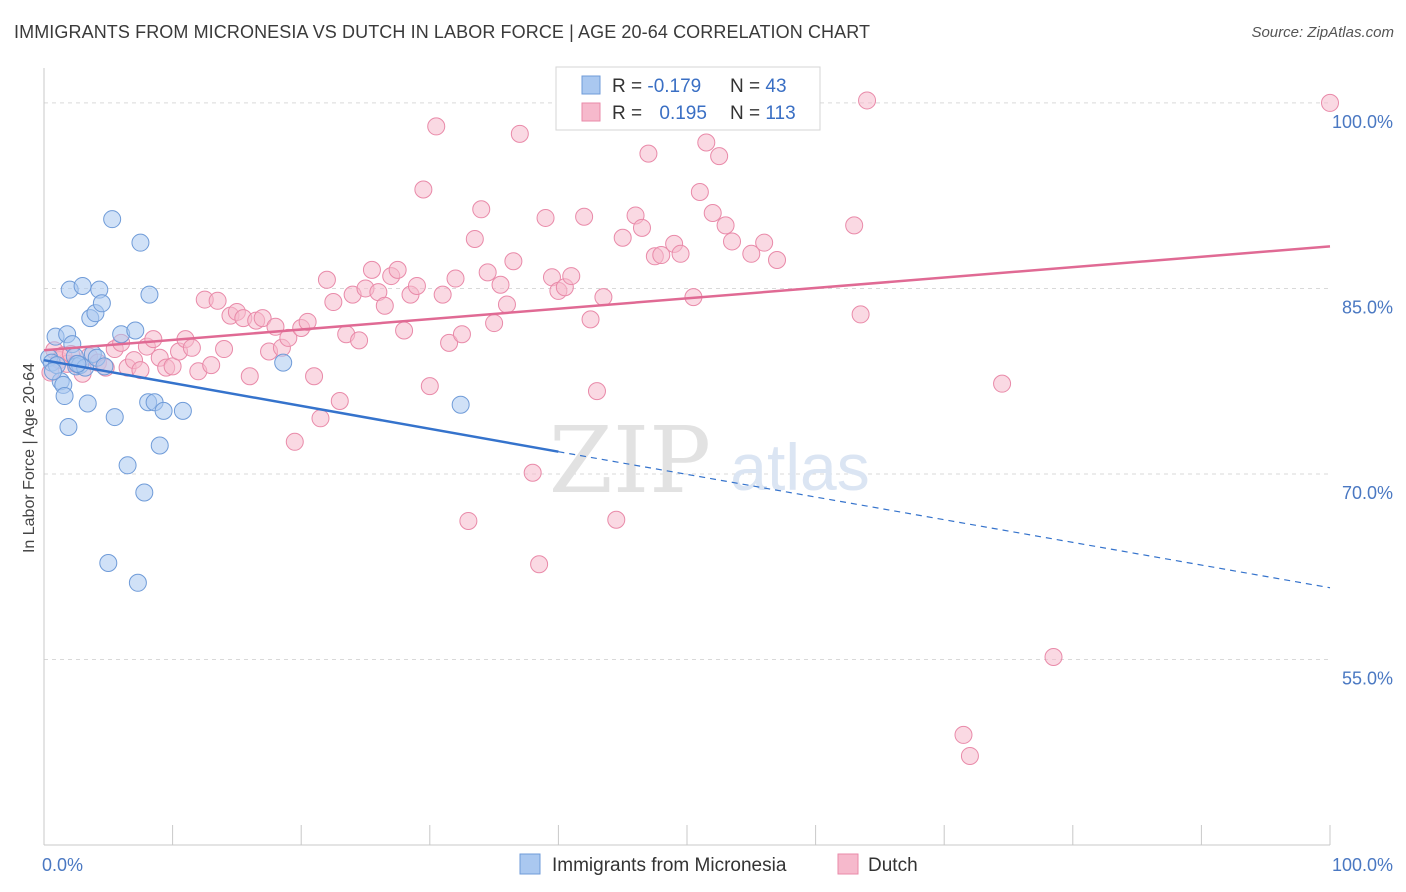 This screenshot has height=892, width=1406. Describe the element at coordinates (848, 864) in the screenshot. I see `legend-swatch-dutch` at that location.